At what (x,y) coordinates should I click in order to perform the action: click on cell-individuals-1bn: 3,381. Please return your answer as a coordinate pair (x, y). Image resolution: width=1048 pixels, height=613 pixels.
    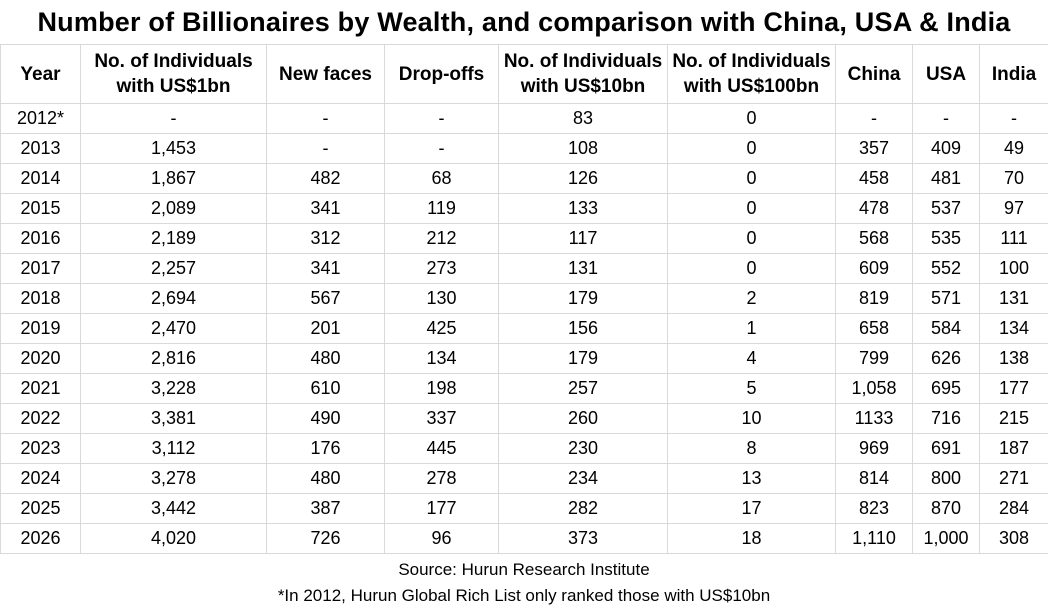
    Looking at the image, I should click on (173, 418).